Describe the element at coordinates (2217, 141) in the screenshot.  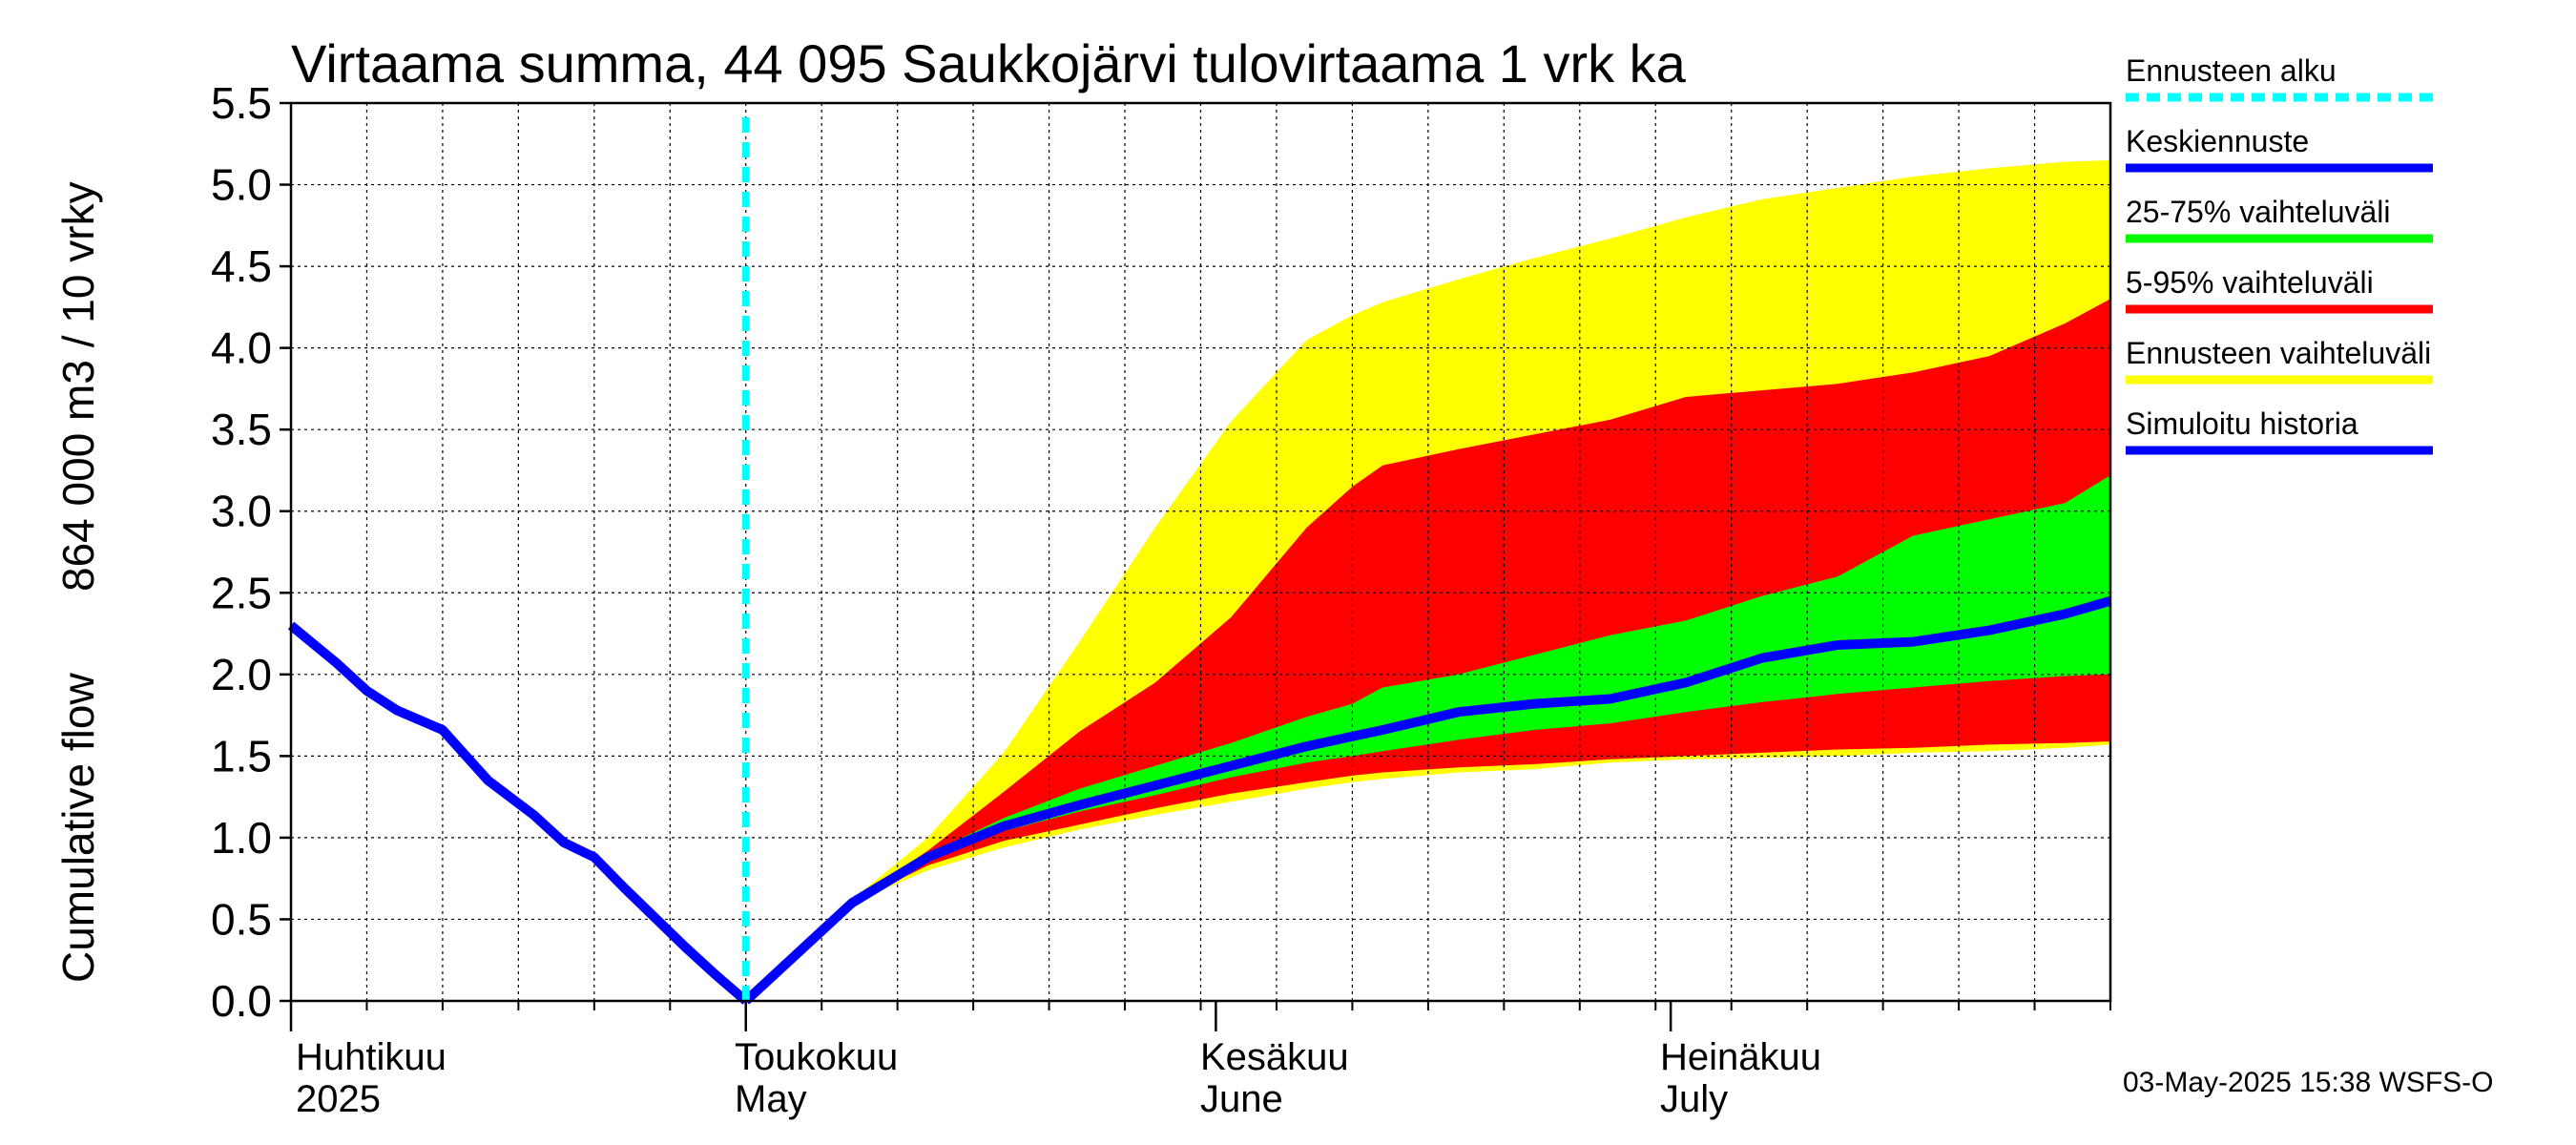
I see `legend-label: Keskiennuste` at that location.